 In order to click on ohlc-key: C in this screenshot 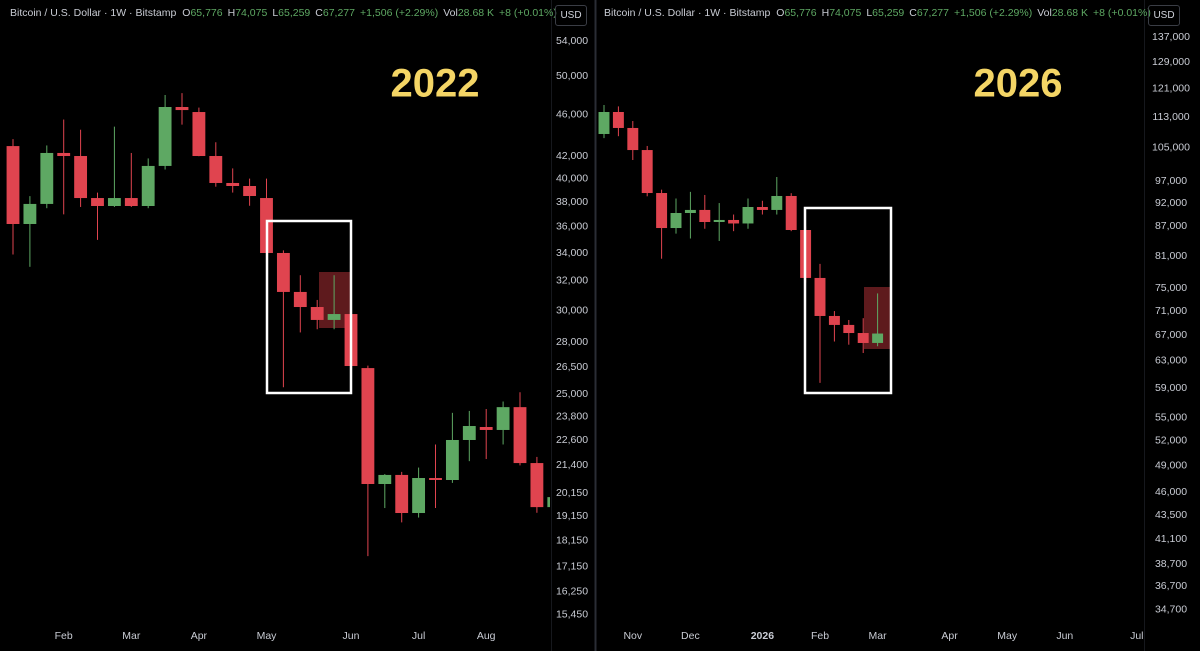, I will do `click(319, 13)`.